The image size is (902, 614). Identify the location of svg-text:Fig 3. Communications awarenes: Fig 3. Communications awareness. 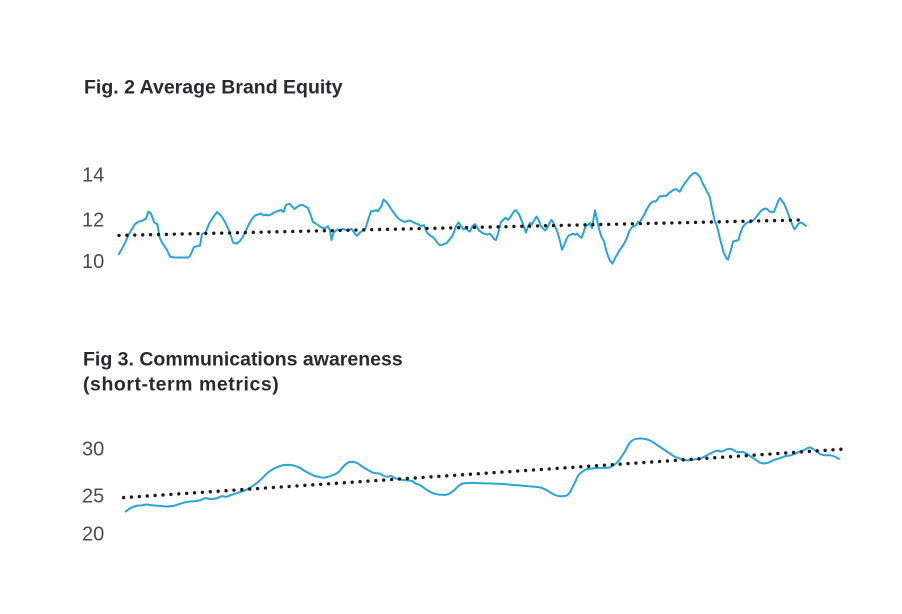
(243, 360).